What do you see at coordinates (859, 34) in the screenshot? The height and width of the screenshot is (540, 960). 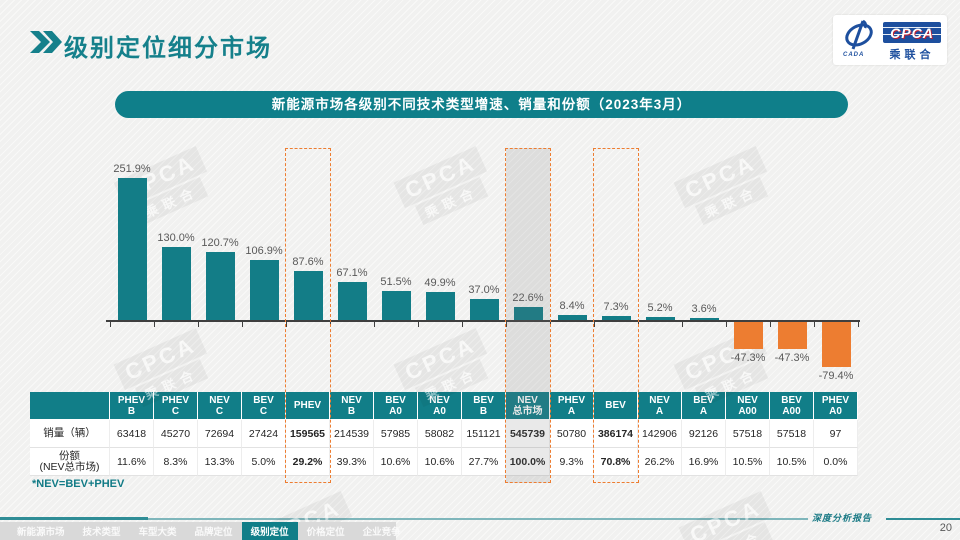 I see `cpca-swoosh-icon` at bounding box center [859, 34].